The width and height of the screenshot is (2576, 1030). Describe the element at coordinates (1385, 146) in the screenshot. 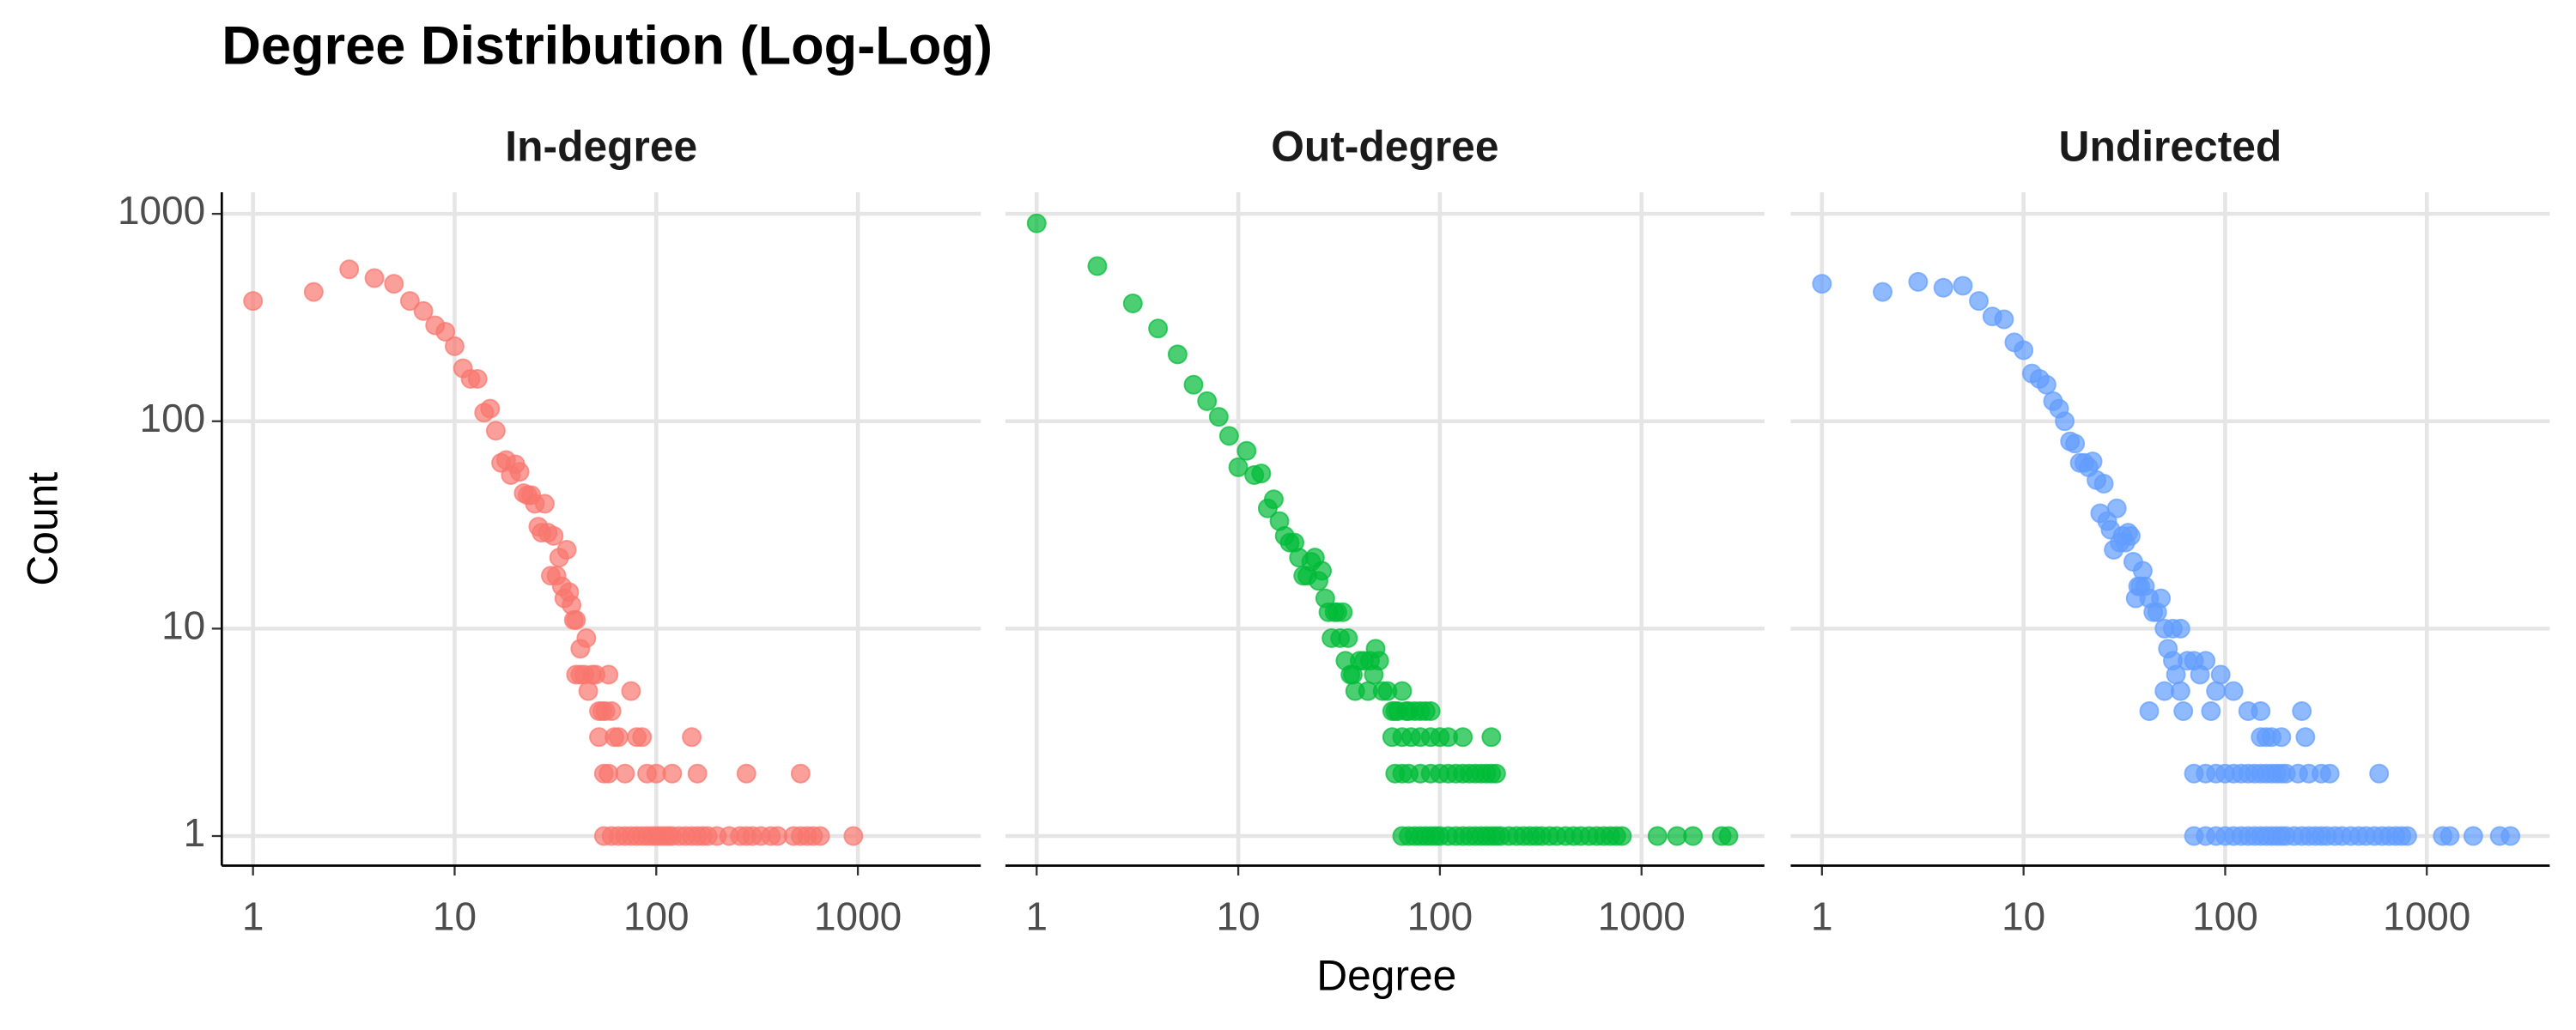

I see `panel-title: Out-degree` at that location.